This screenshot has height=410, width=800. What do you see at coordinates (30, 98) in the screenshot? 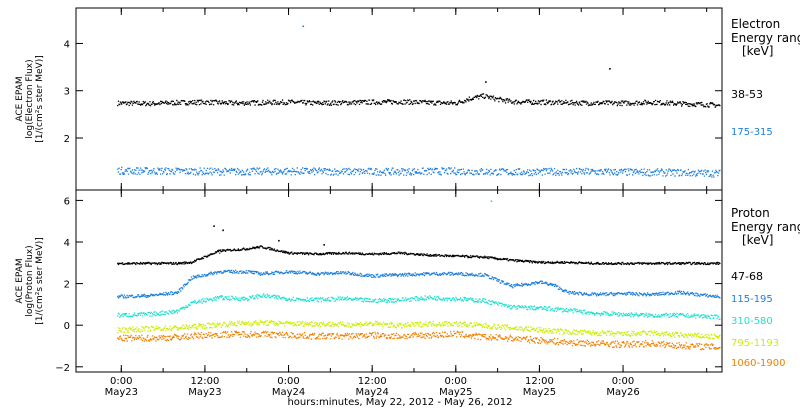
I see `electron-ylabel-line-2: log(Electron Flux)` at bounding box center [30, 98].